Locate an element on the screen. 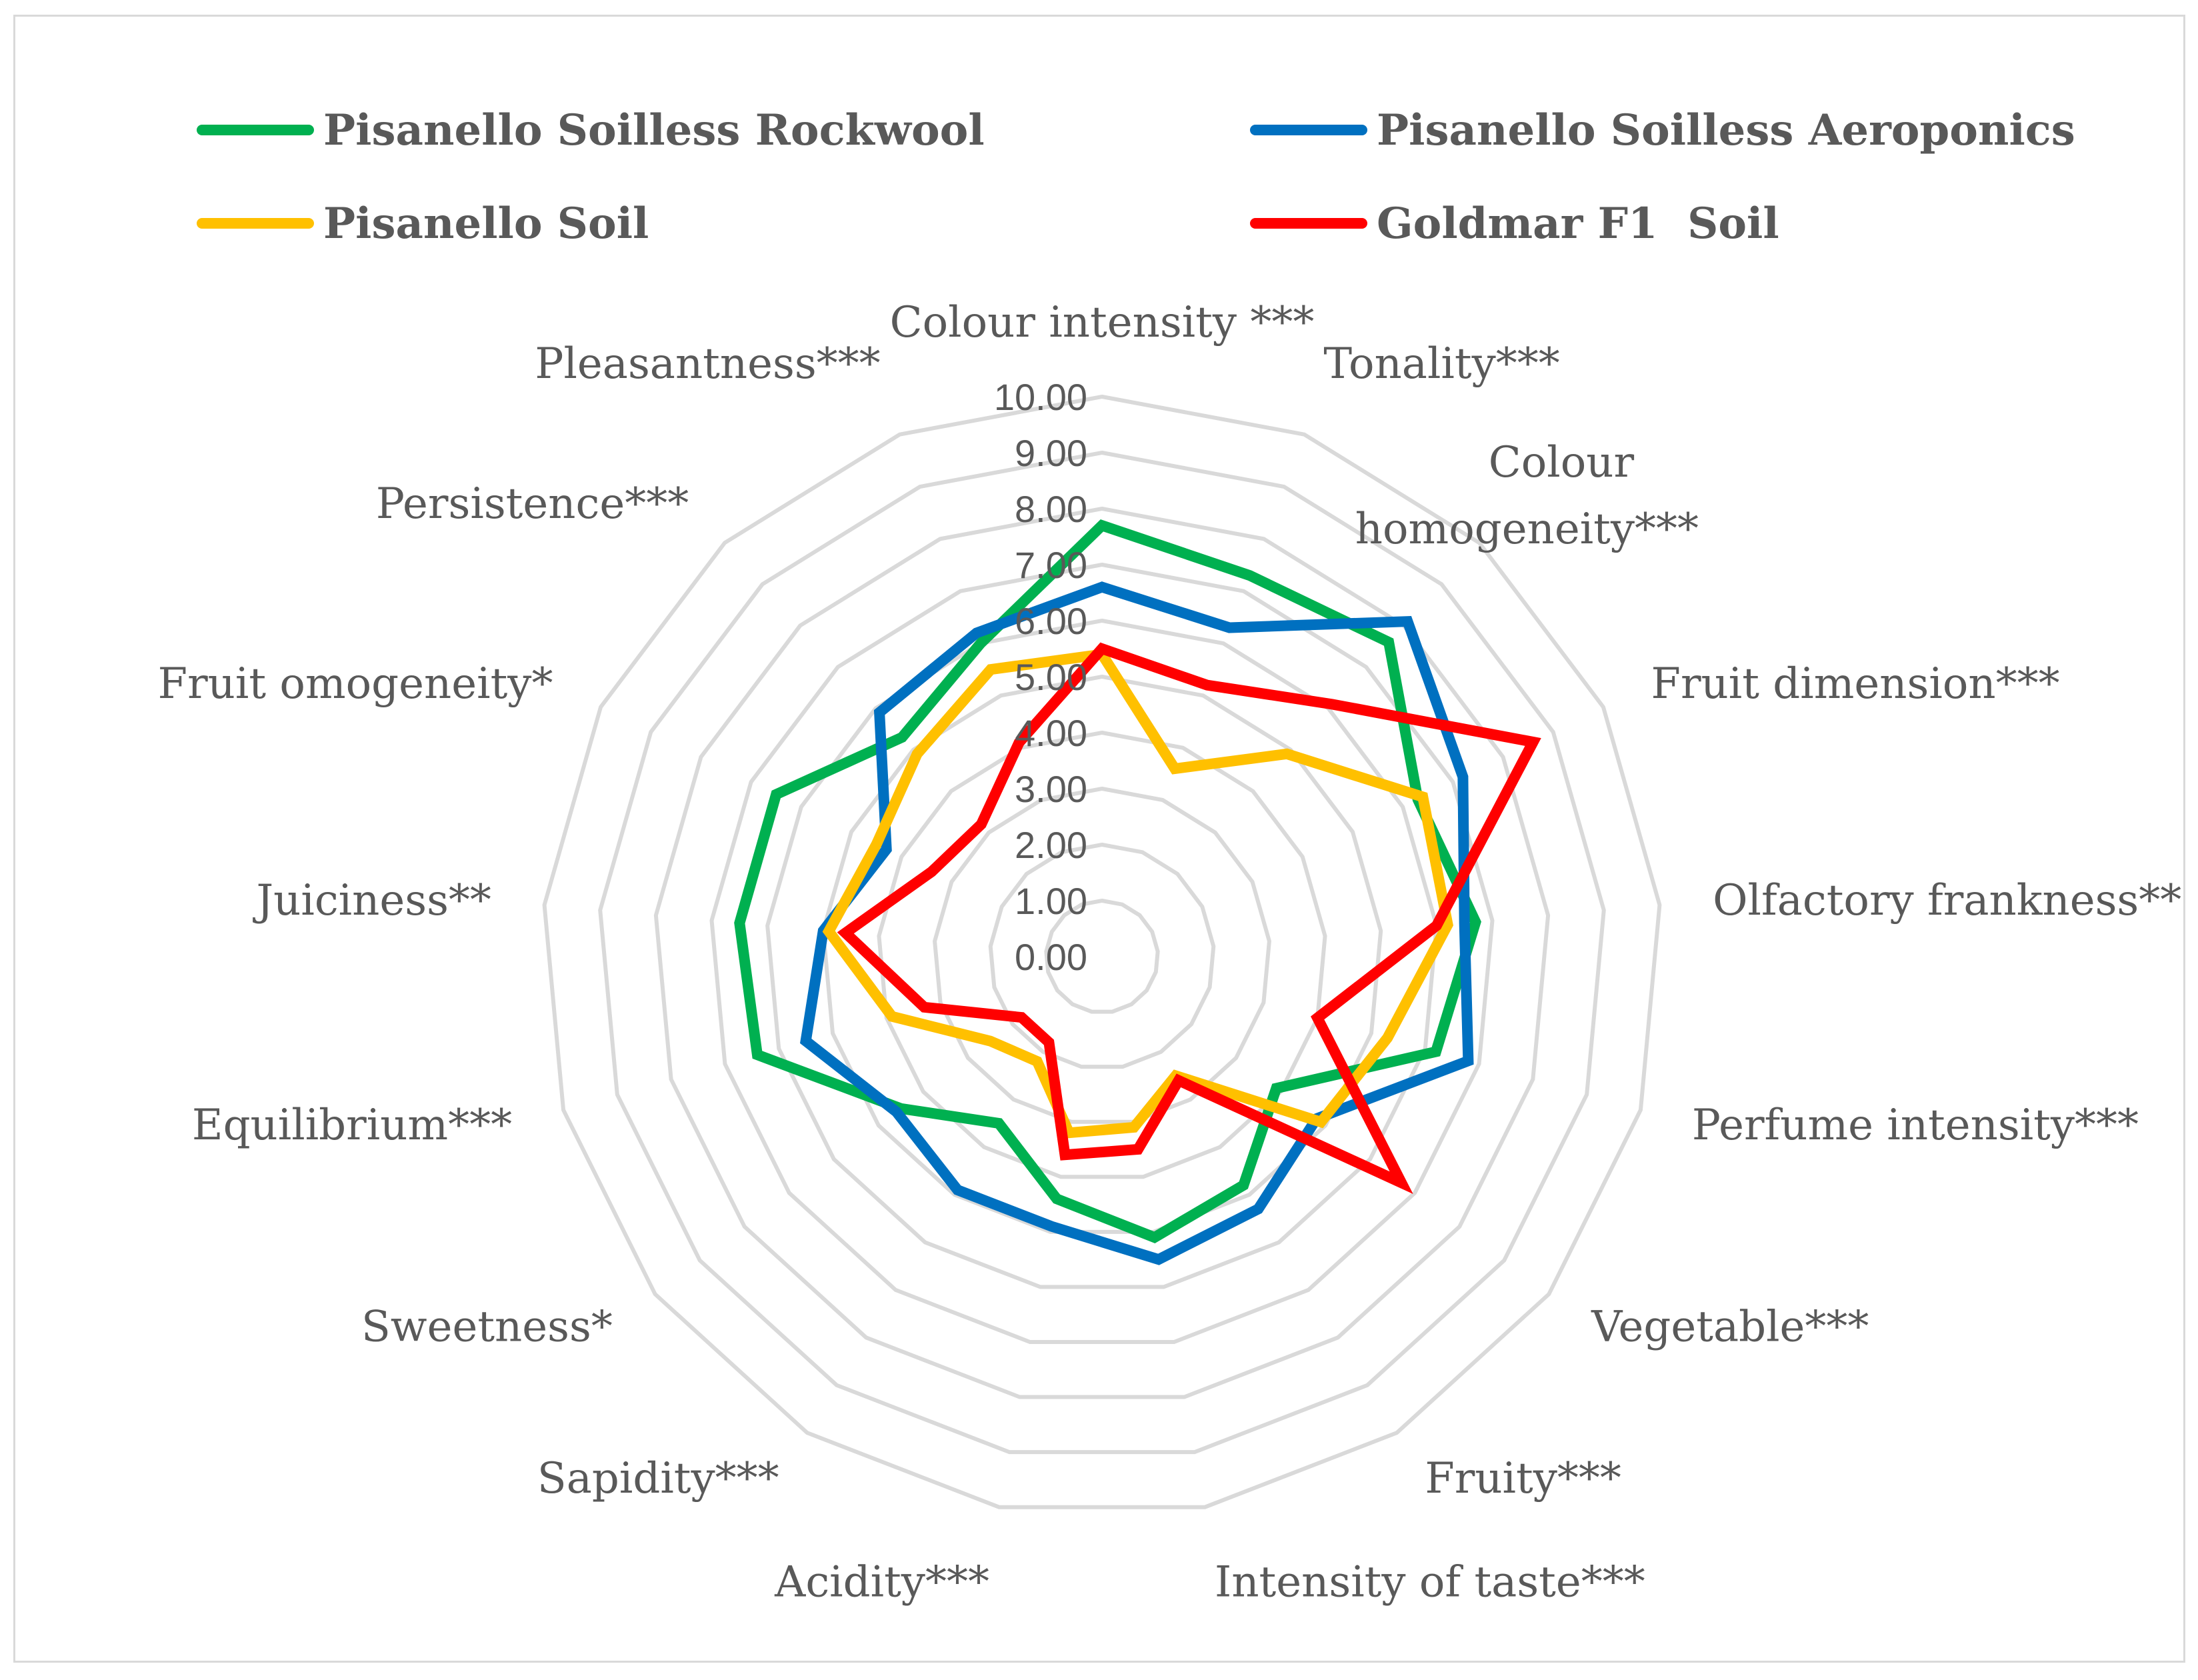 The height and width of the screenshot is (1680, 2198). tick-label: 3.00 is located at coordinates (1051, 789).